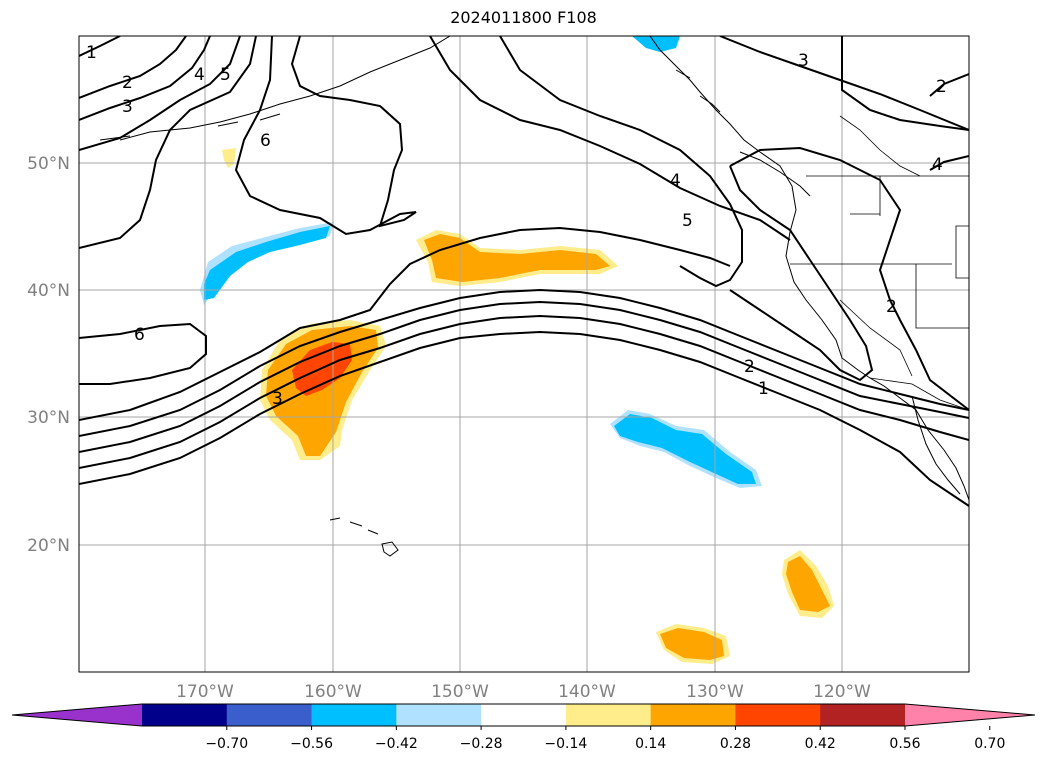 Image resolution: width=1047 pixels, height=765 pixels. What do you see at coordinates (523, 17) in the screenshot?
I see `map-title: 2024011800 F108` at bounding box center [523, 17].